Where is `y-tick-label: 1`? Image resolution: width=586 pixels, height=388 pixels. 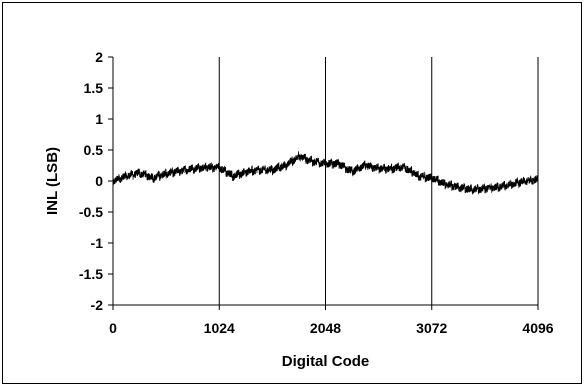 y-tick-label: 1 is located at coordinates (99, 119).